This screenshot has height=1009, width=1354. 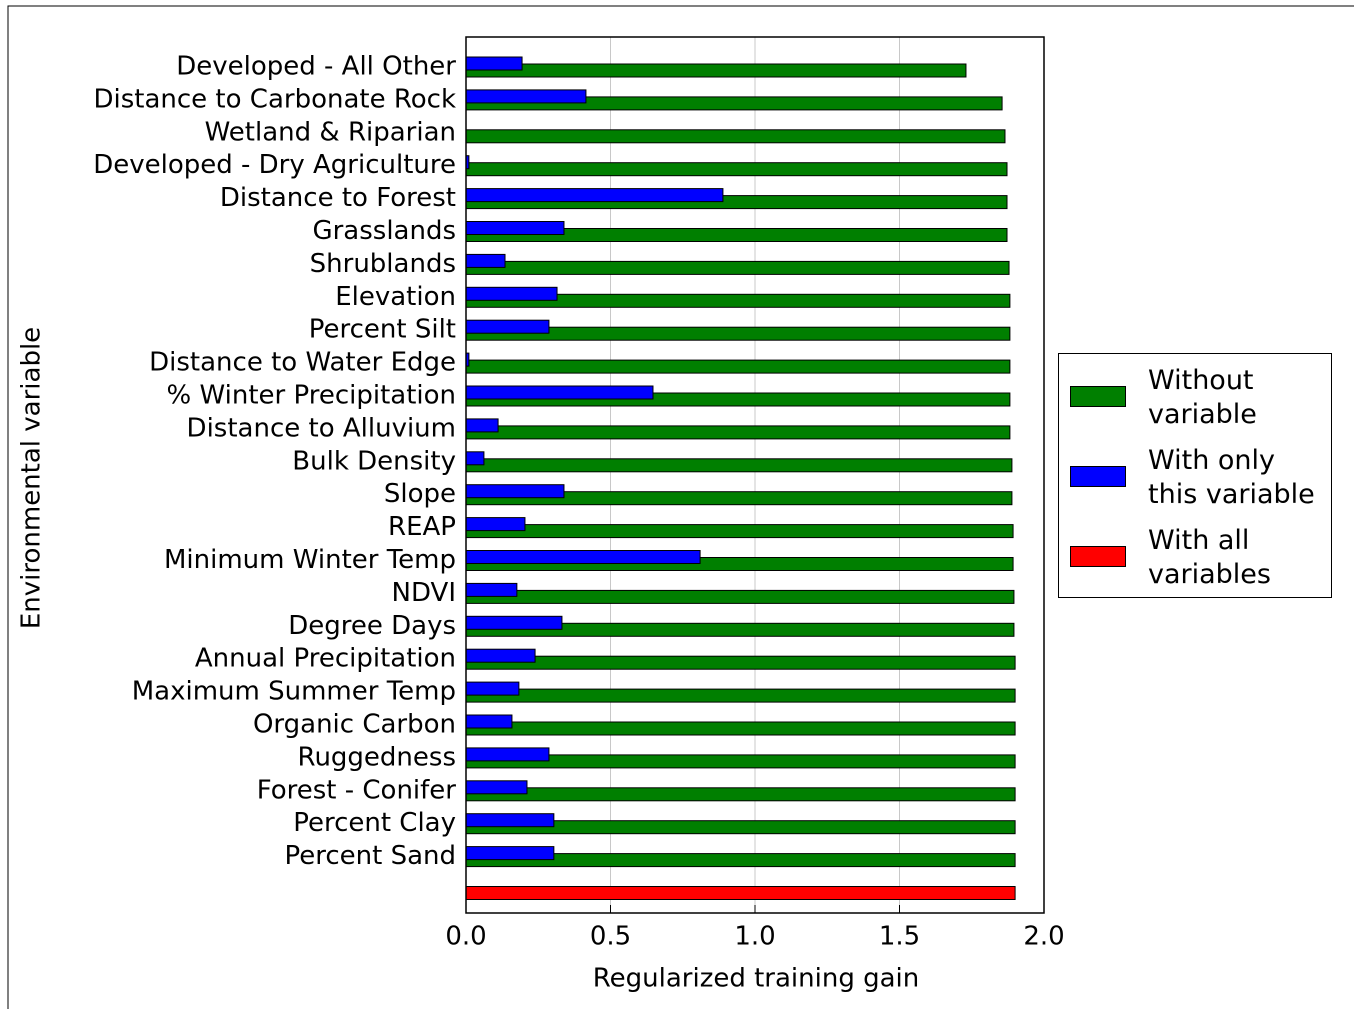 What do you see at coordinates (1209, 557) in the screenshot?
I see `legend-label: With all variables` at bounding box center [1209, 557].